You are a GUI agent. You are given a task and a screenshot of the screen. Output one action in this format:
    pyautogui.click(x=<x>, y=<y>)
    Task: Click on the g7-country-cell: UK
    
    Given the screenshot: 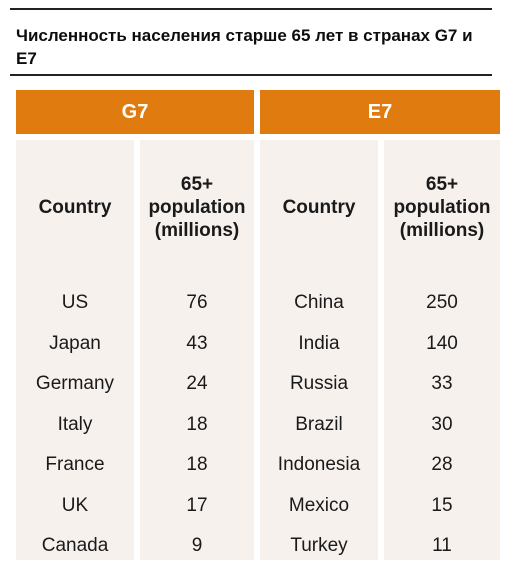 What is the action you would take?
    pyautogui.click(x=75, y=505)
    